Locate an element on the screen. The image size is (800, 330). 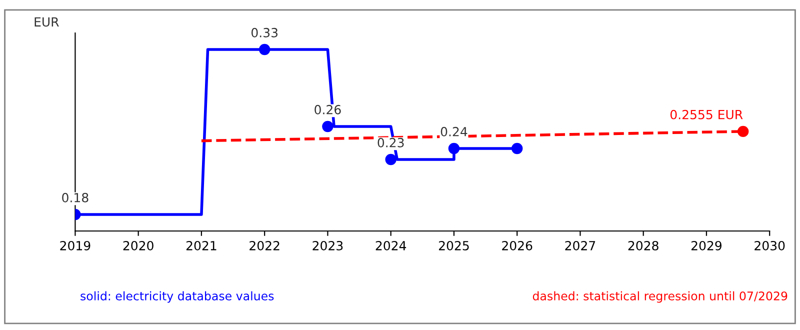
x-tick-label: 2028 is located at coordinates (643, 245).